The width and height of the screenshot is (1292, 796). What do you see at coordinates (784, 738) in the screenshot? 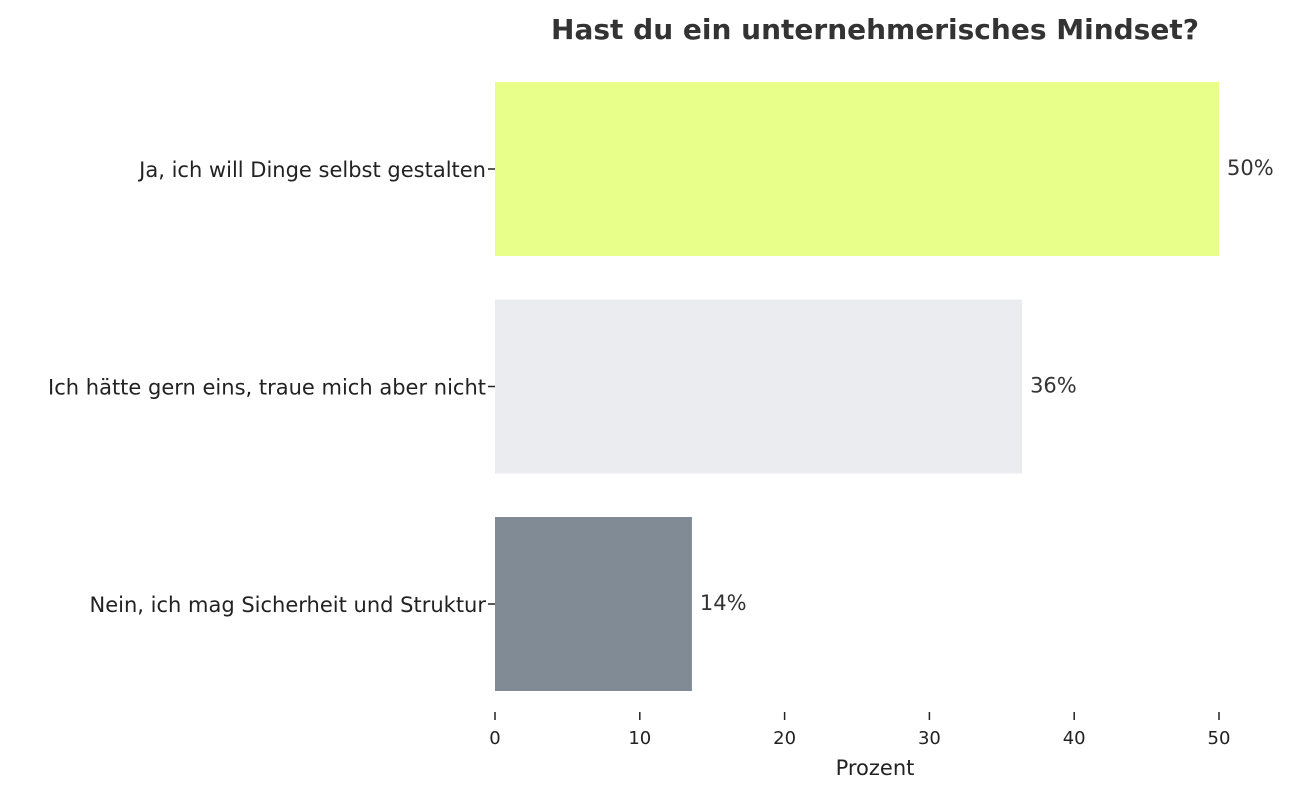
I see `x-tick-label: 20` at bounding box center [784, 738].